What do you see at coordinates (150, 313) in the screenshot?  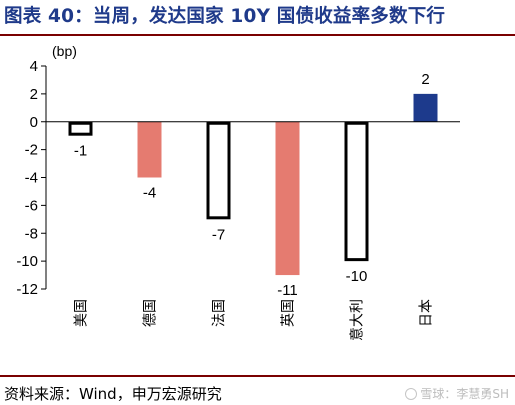 I see `category-label: 德国` at bounding box center [150, 313].